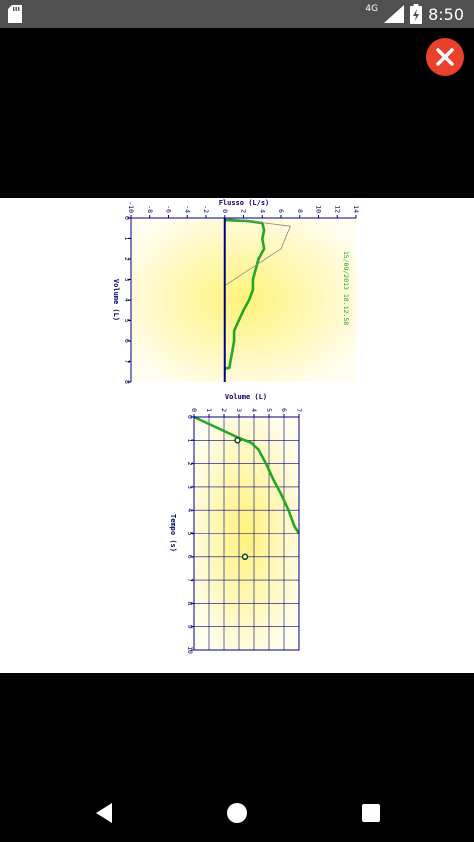  What do you see at coordinates (246, 397) in the screenshot?
I see `x-axis-title: Volume (L)` at bounding box center [246, 397].